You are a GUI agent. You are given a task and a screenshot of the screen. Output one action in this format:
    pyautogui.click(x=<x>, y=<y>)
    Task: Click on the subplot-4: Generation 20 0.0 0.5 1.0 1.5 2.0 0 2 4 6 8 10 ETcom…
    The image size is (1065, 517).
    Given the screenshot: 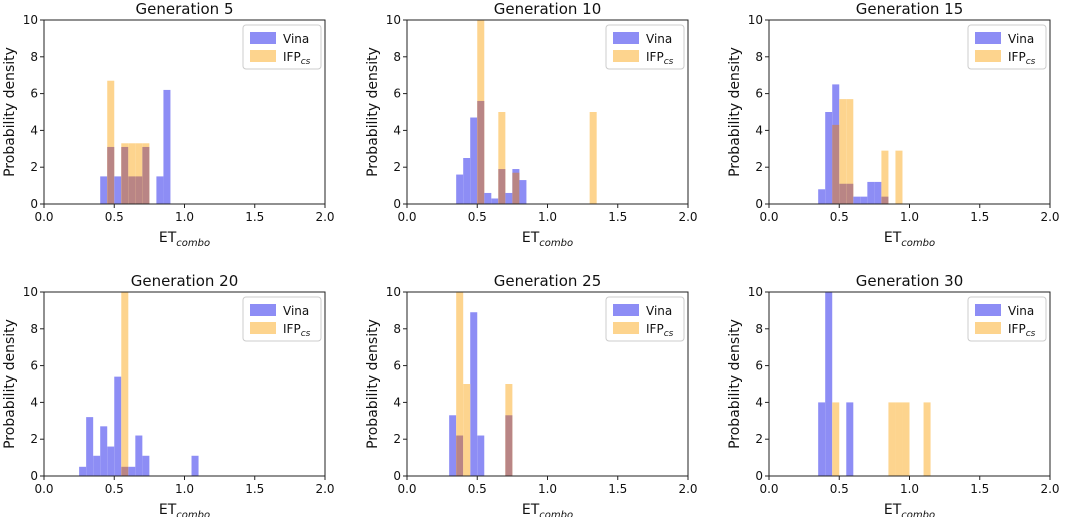 What is the action you would take?
    pyautogui.click(x=168, y=394)
    